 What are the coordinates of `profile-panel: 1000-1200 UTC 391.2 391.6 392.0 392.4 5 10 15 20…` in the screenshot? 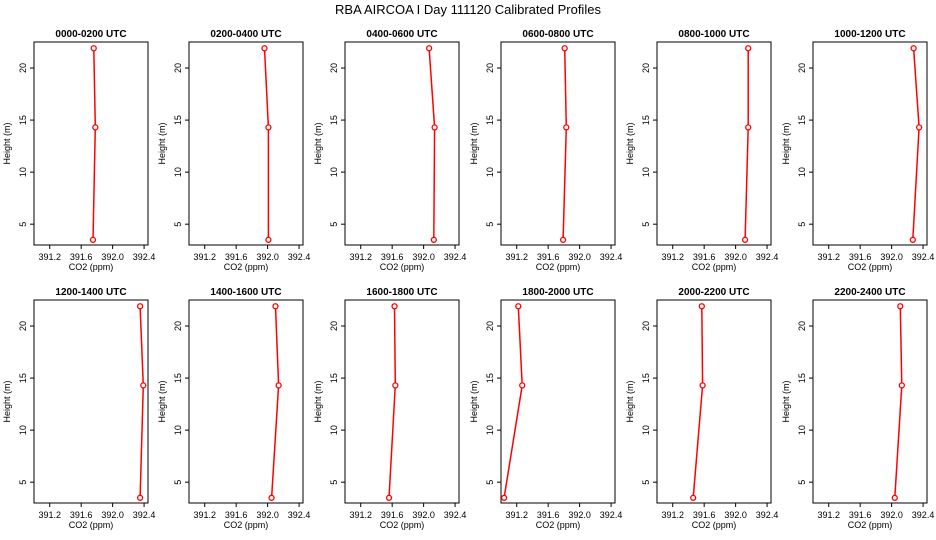 It's located at (857, 150).